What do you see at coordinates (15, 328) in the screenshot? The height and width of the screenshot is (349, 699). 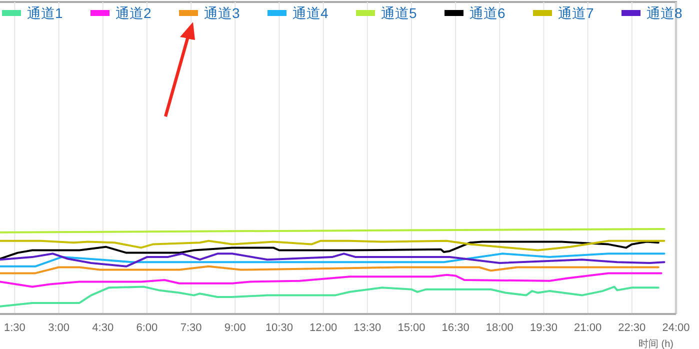 I see `x-tick-label: 1:30` at bounding box center [15, 328].